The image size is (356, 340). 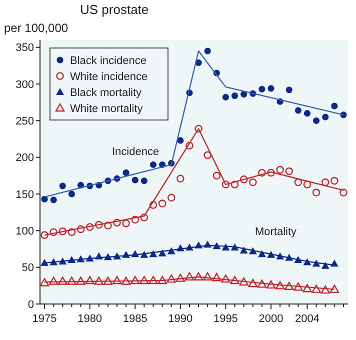 I want to click on annotation: Mortality, so click(x=276, y=232).